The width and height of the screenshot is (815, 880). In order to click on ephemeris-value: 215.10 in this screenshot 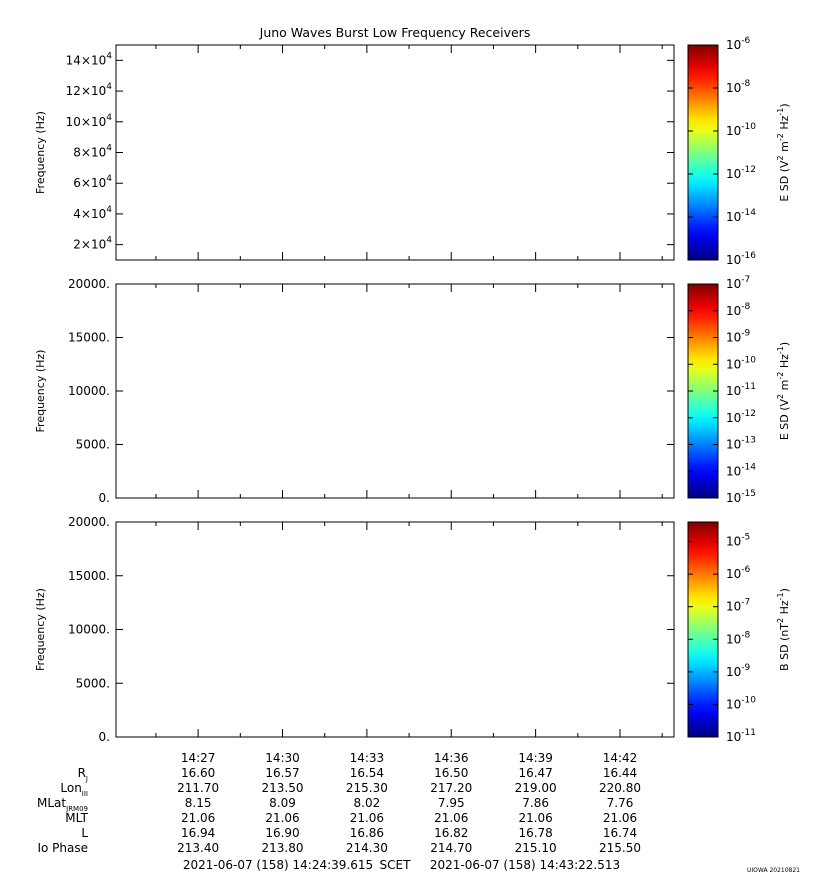, I will do `click(536, 848)`.